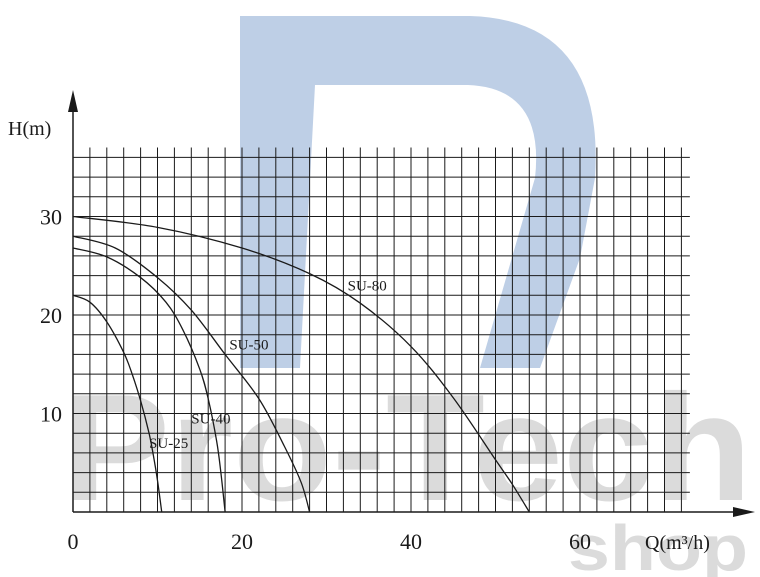 The image size is (760, 577). What do you see at coordinates (367, 286) in the screenshot?
I see `curve-label-su-80: SU-80` at bounding box center [367, 286].